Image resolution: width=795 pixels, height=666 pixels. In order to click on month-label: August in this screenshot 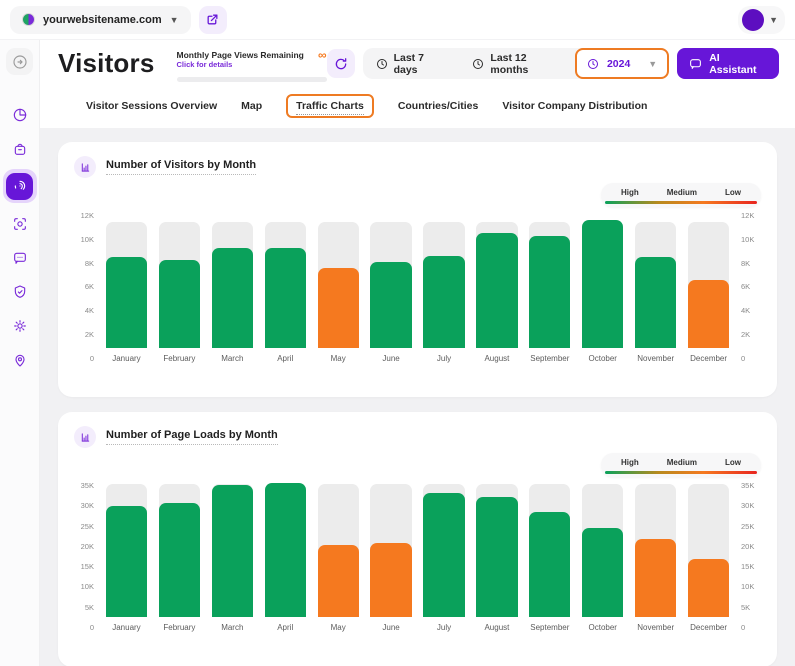, I will do `click(497, 627)`.